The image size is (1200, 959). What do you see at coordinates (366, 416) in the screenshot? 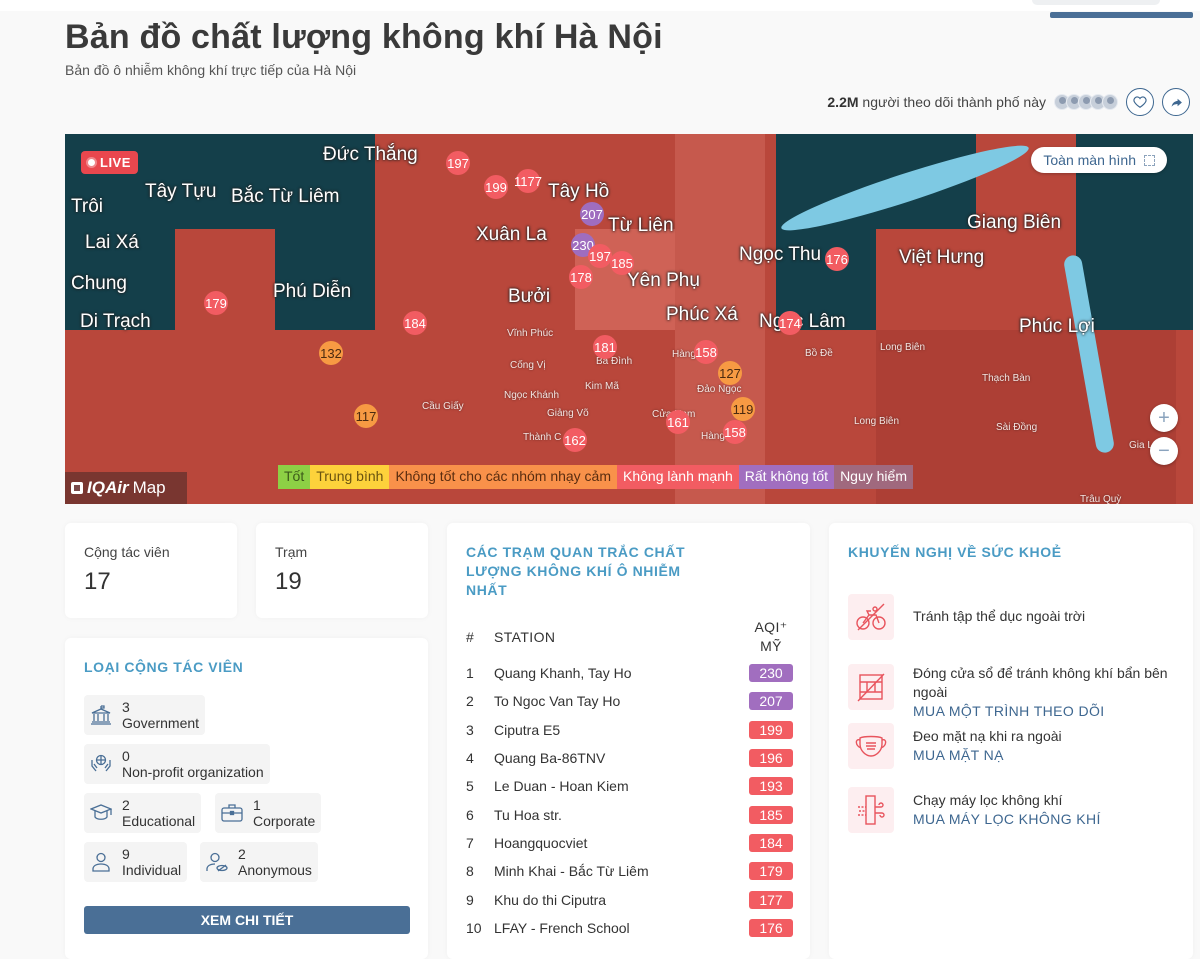
I see `station-marker: 117` at bounding box center [366, 416].